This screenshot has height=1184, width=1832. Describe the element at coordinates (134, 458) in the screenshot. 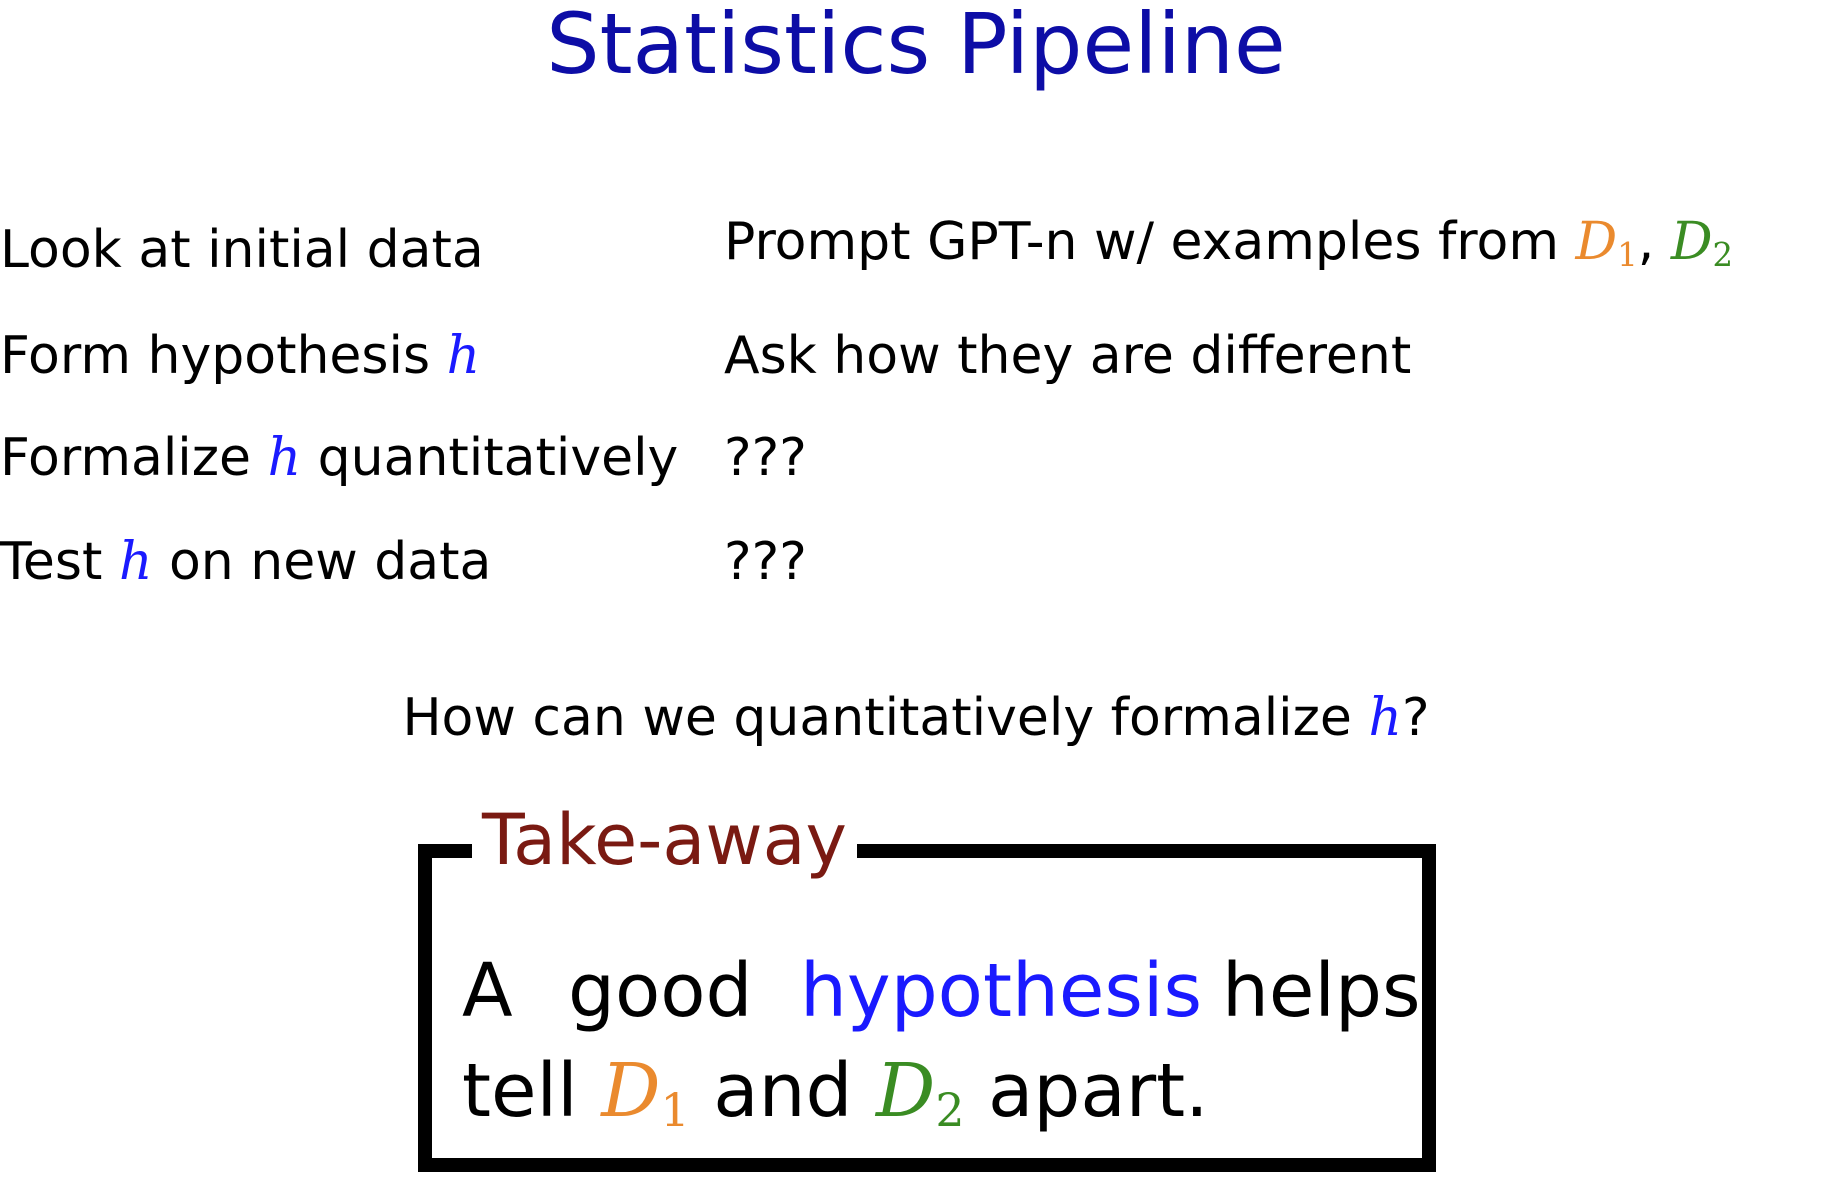

I see `step-text: Formalize` at that location.